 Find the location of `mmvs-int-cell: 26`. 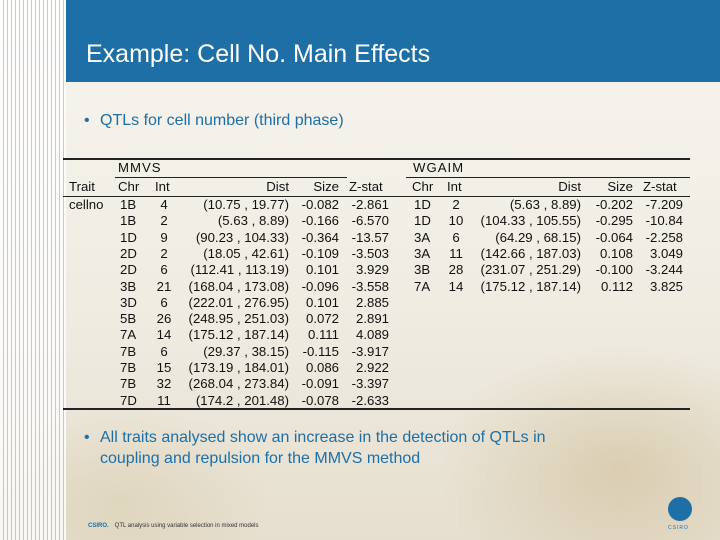

mmvs-int-cell: 26 is located at coordinates (164, 319).